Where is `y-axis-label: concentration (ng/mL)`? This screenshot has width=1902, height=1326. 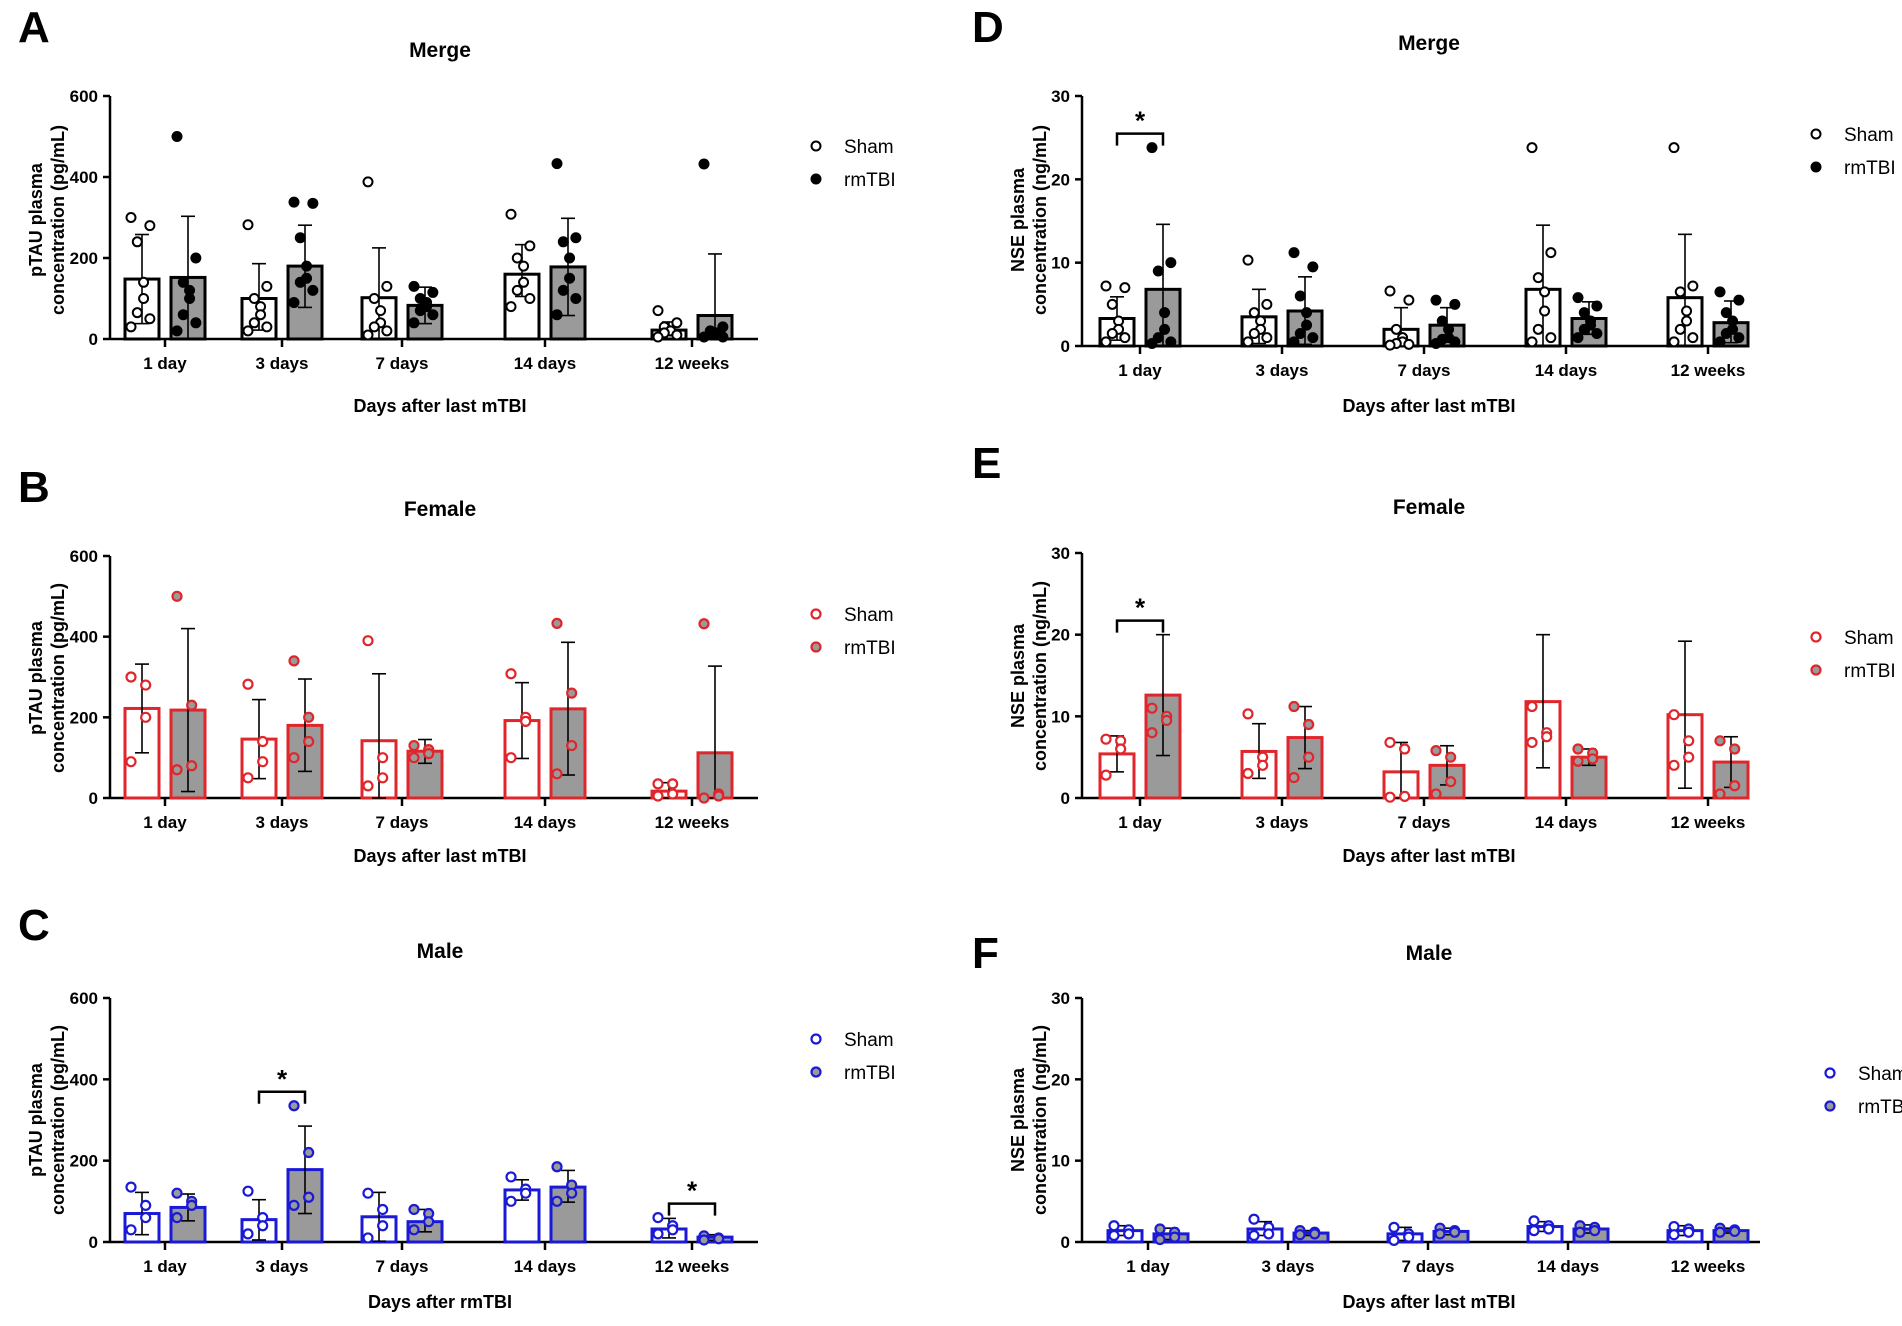
y-axis-label: concentration (ng/mL) is located at coordinates (1040, 676).